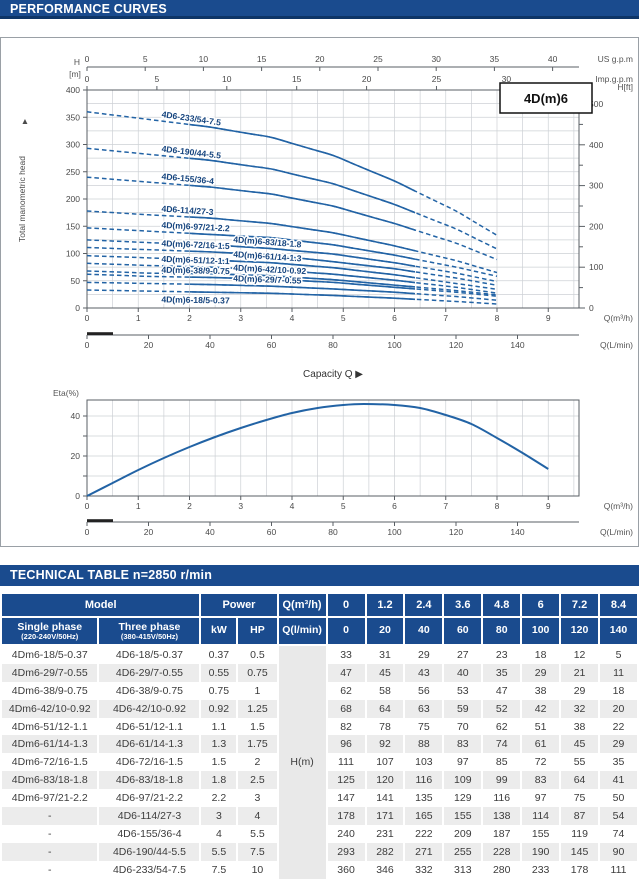 This screenshot has width=639, height=879. I want to click on axis-tick-label: 60, so click(272, 532).